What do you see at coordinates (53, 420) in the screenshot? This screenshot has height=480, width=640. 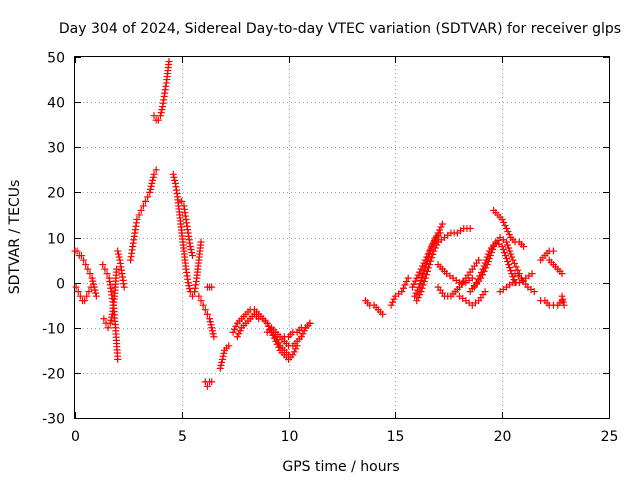 I see `y-tick-label: -30` at bounding box center [53, 420].